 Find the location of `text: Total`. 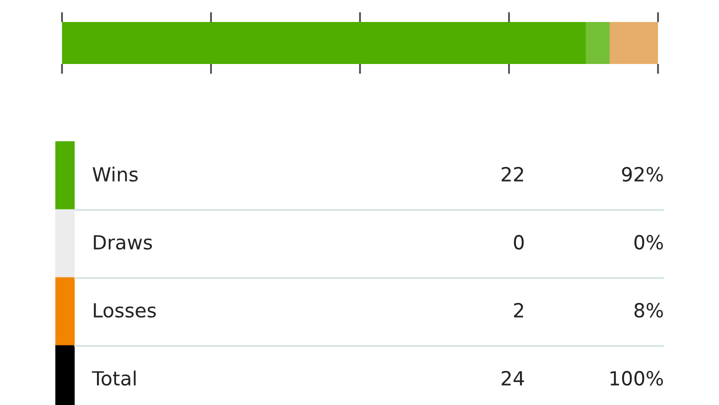

text: Total is located at coordinates (114, 378).